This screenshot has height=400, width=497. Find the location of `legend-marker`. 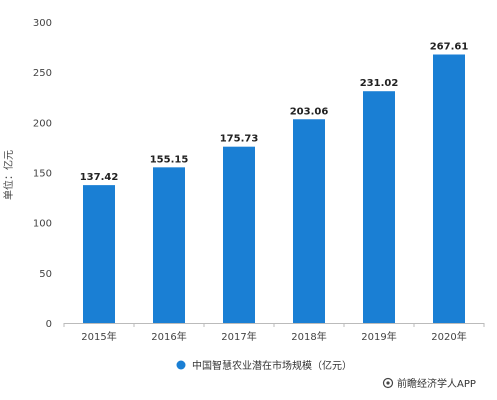

legend-marker is located at coordinates (181, 365).